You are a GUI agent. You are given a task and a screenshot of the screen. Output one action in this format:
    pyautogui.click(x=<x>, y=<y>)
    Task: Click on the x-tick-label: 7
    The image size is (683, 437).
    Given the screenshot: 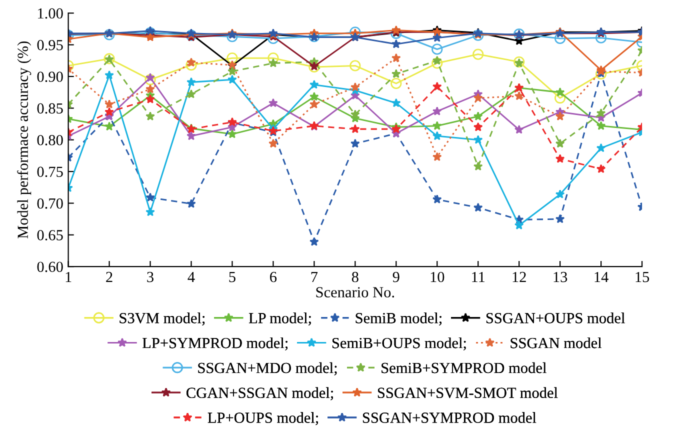 What is the action you would take?
    pyautogui.click(x=314, y=277)
    